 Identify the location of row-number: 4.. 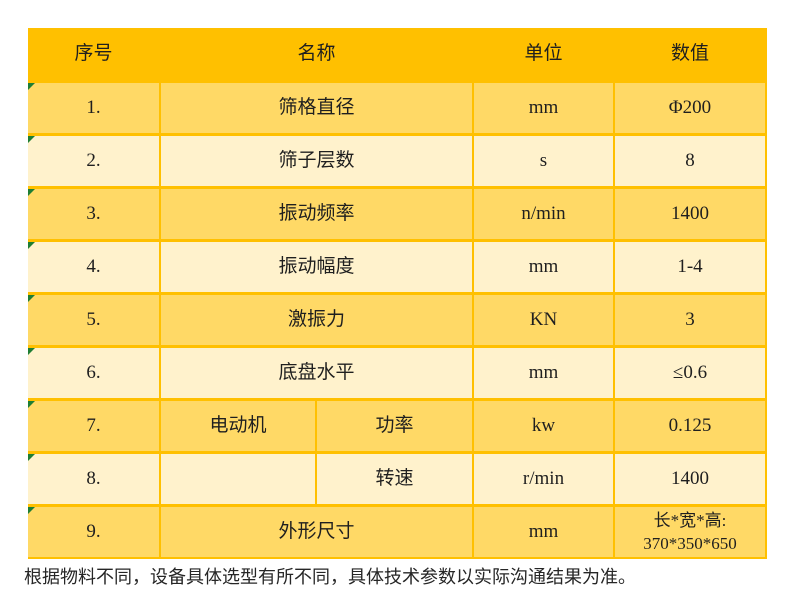
(93, 266).